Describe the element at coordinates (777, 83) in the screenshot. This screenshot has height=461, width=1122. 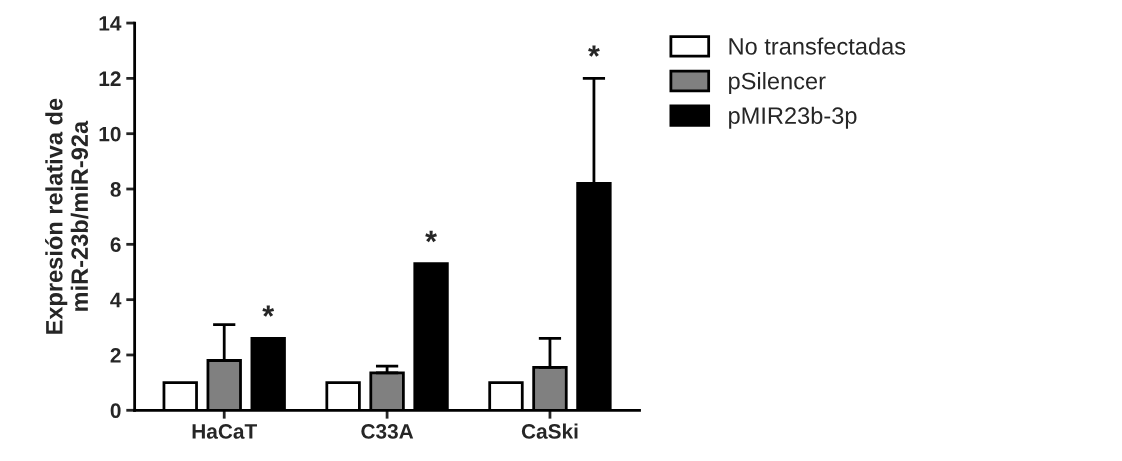
I see `legend-label: pSilencer` at that location.